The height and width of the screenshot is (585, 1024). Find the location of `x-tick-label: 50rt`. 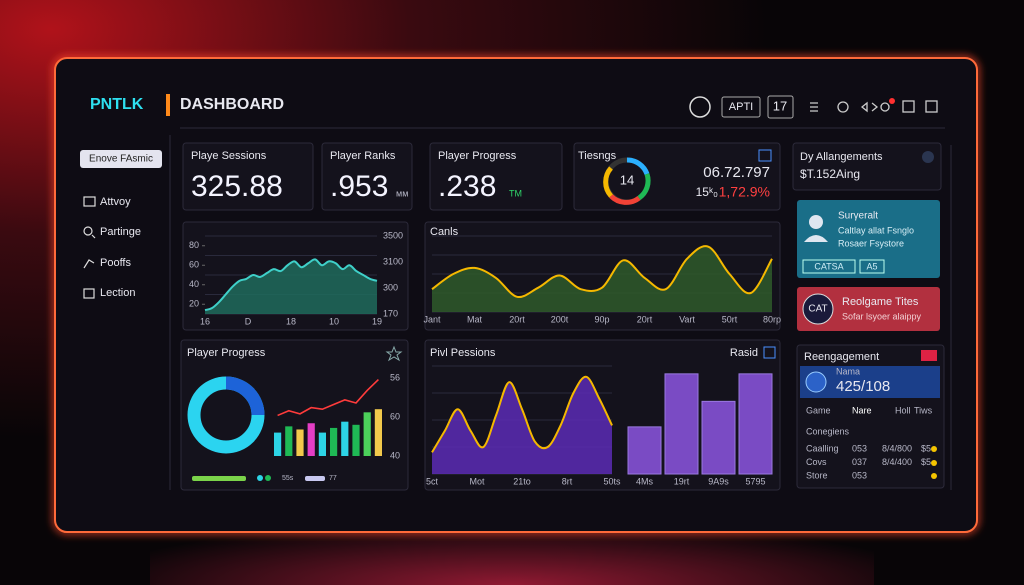

x-tick-label: 50rt is located at coordinates (730, 319).